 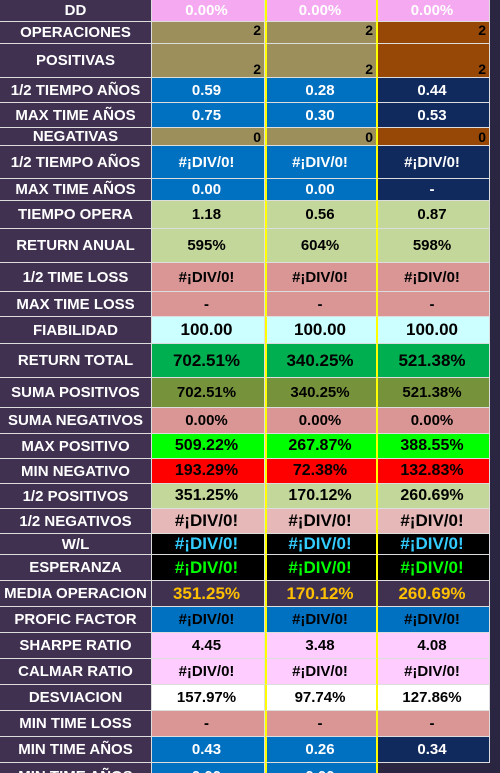 I want to click on cell-value: 521.38%, so click(x=434, y=361).